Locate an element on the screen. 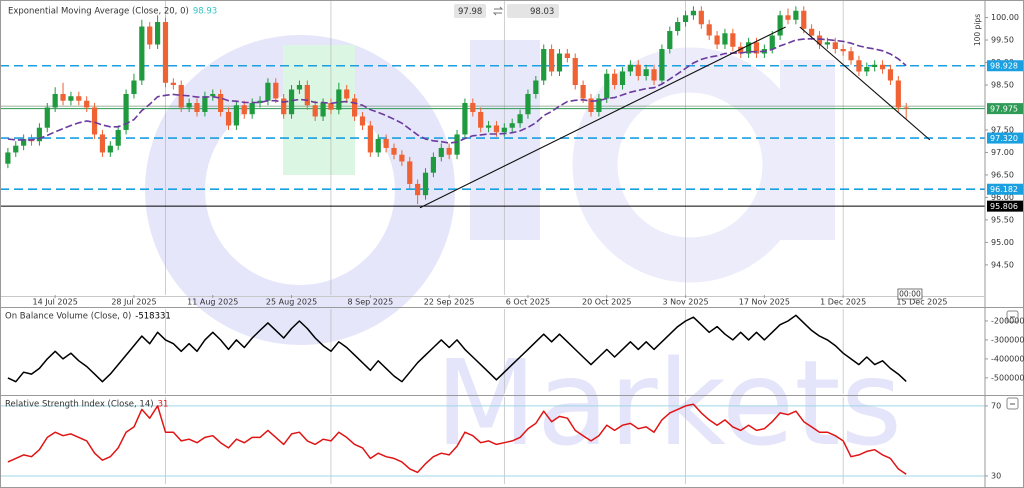  watermark-logo-t is located at coordinates (807, 150).